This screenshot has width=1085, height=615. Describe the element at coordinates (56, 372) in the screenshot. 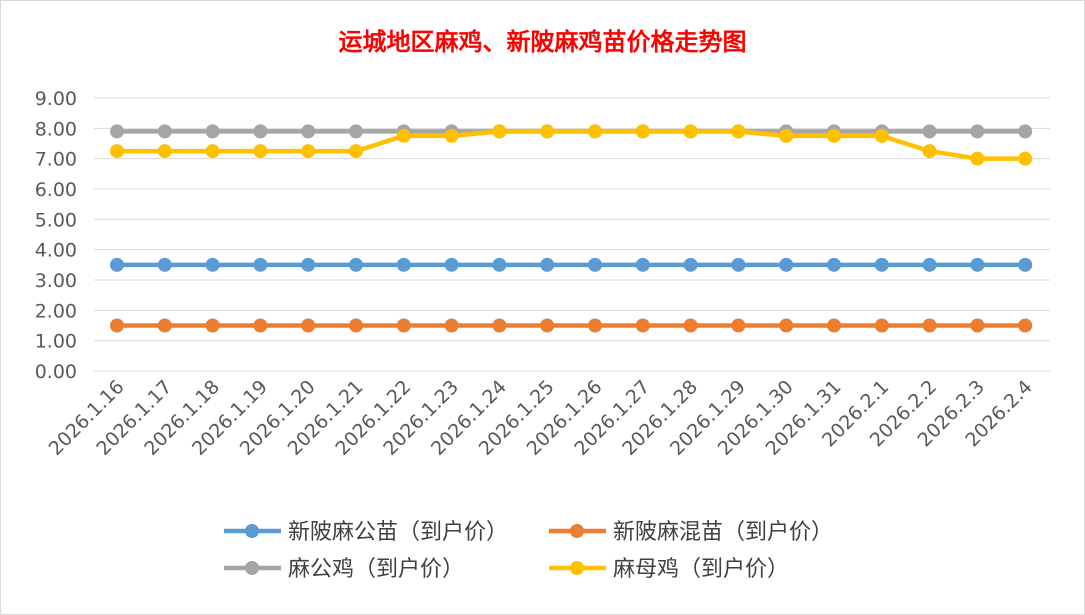

I see `y-tick-label: 0.00` at that location.